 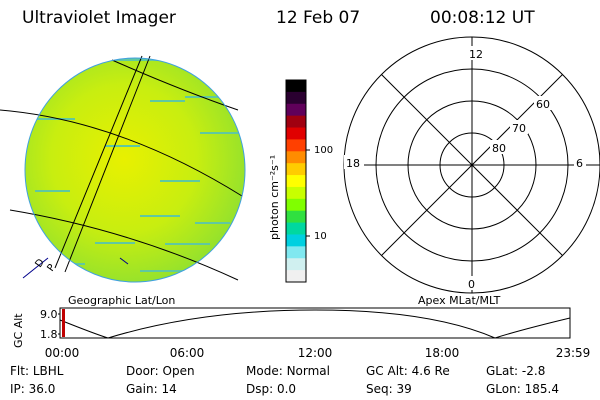 What do you see at coordinates (271, 389) in the screenshot?
I see `info-dsp: Dsp: 0.0` at bounding box center [271, 389].